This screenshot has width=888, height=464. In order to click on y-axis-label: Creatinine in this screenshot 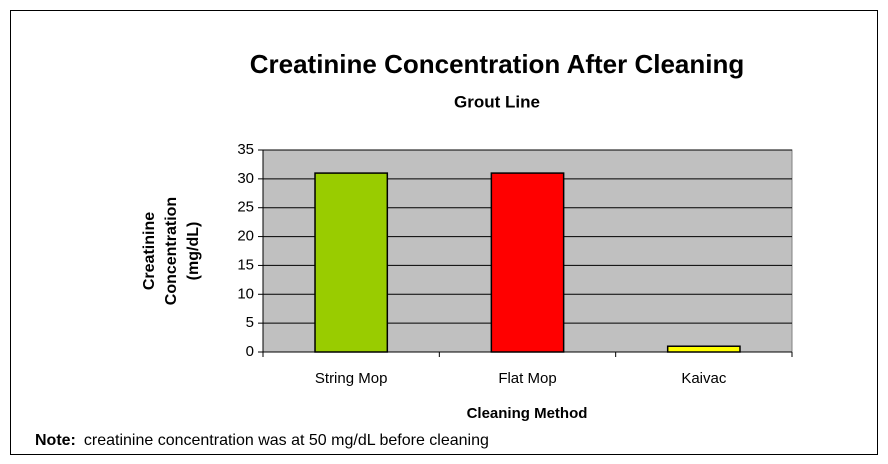, I will do `click(149, 251)`.